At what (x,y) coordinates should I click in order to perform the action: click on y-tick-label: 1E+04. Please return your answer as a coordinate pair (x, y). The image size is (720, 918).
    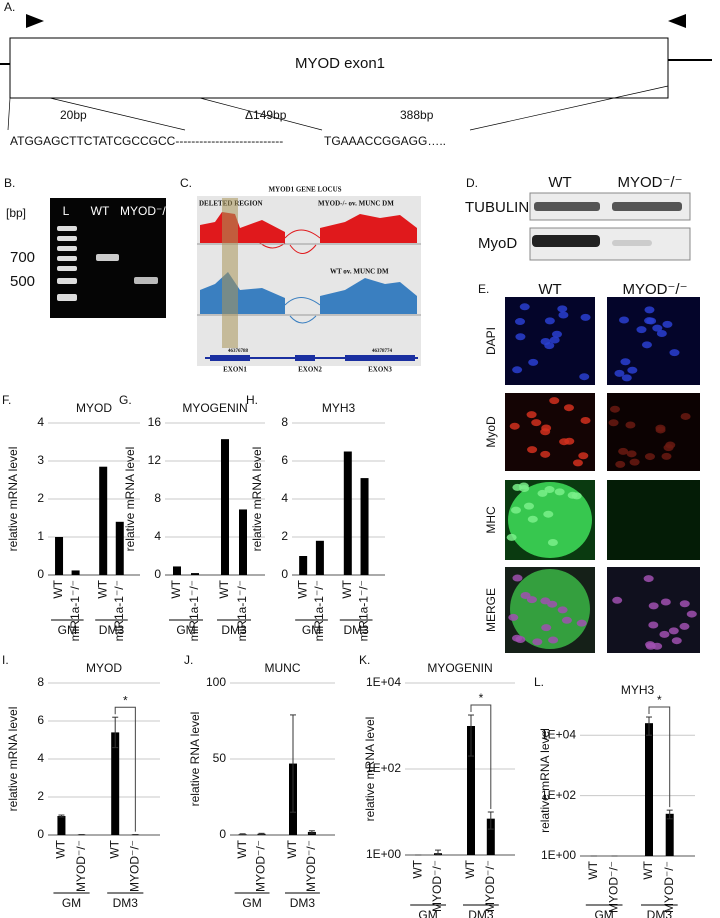
    Looking at the image, I should click on (383, 682).